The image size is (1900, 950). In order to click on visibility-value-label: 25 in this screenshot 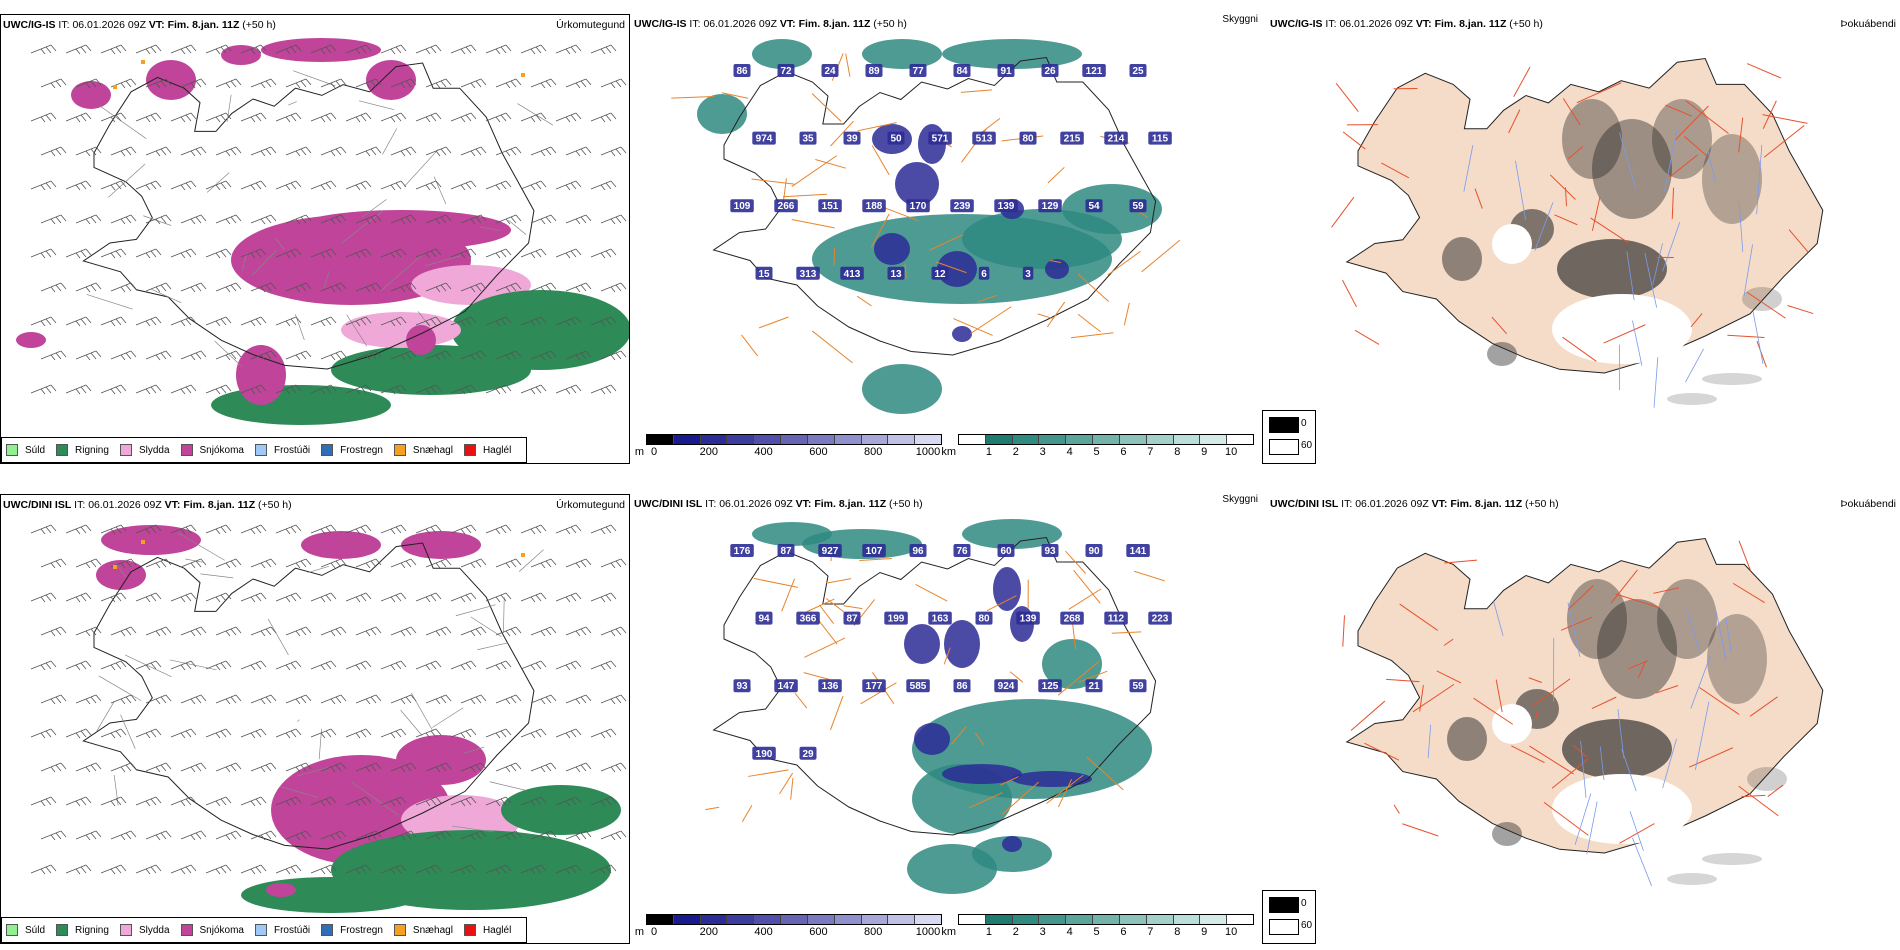, I will do `click(1138, 71)`.